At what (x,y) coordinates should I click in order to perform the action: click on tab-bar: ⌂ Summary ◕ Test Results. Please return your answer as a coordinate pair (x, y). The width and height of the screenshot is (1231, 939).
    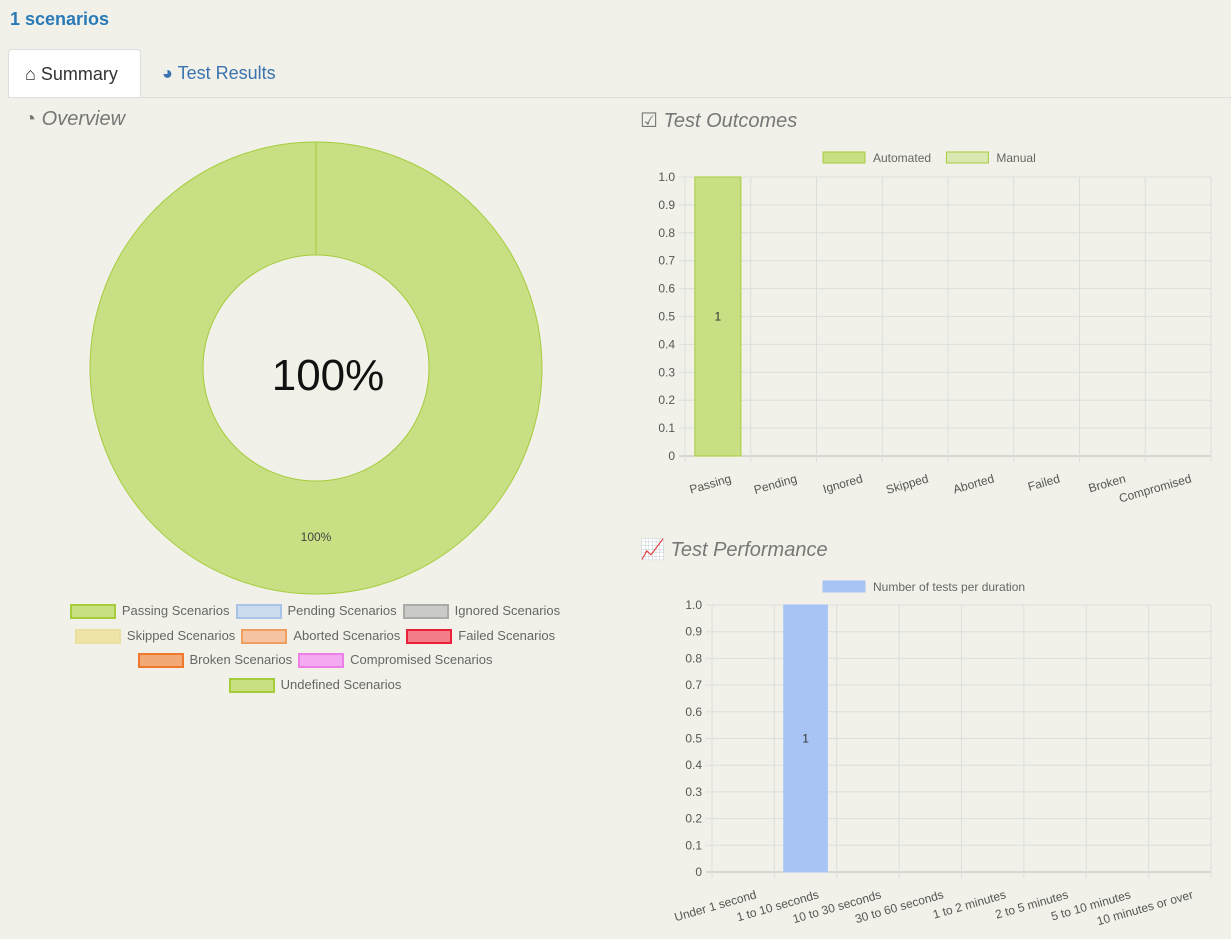
    Looking at the image, I should click on (619, 73).